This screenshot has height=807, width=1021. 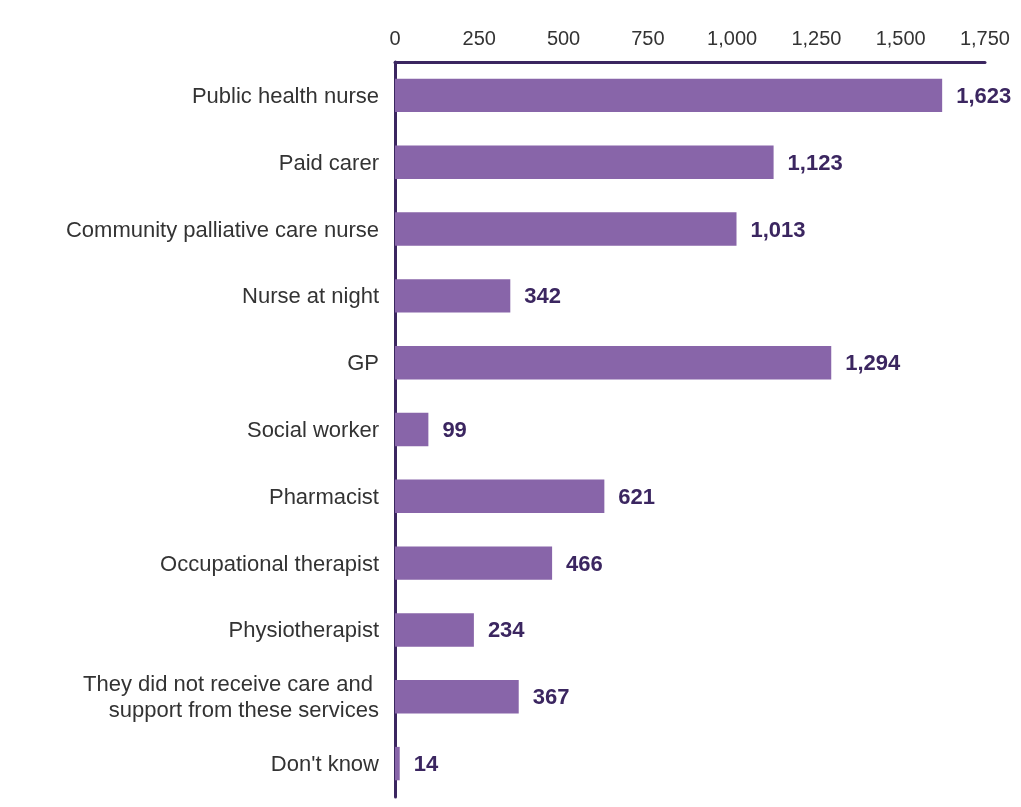 What do you see at coordinates (479, 38) in the screenshot?
I see `x-tick-label: 250` at bounding box center [479, 38].